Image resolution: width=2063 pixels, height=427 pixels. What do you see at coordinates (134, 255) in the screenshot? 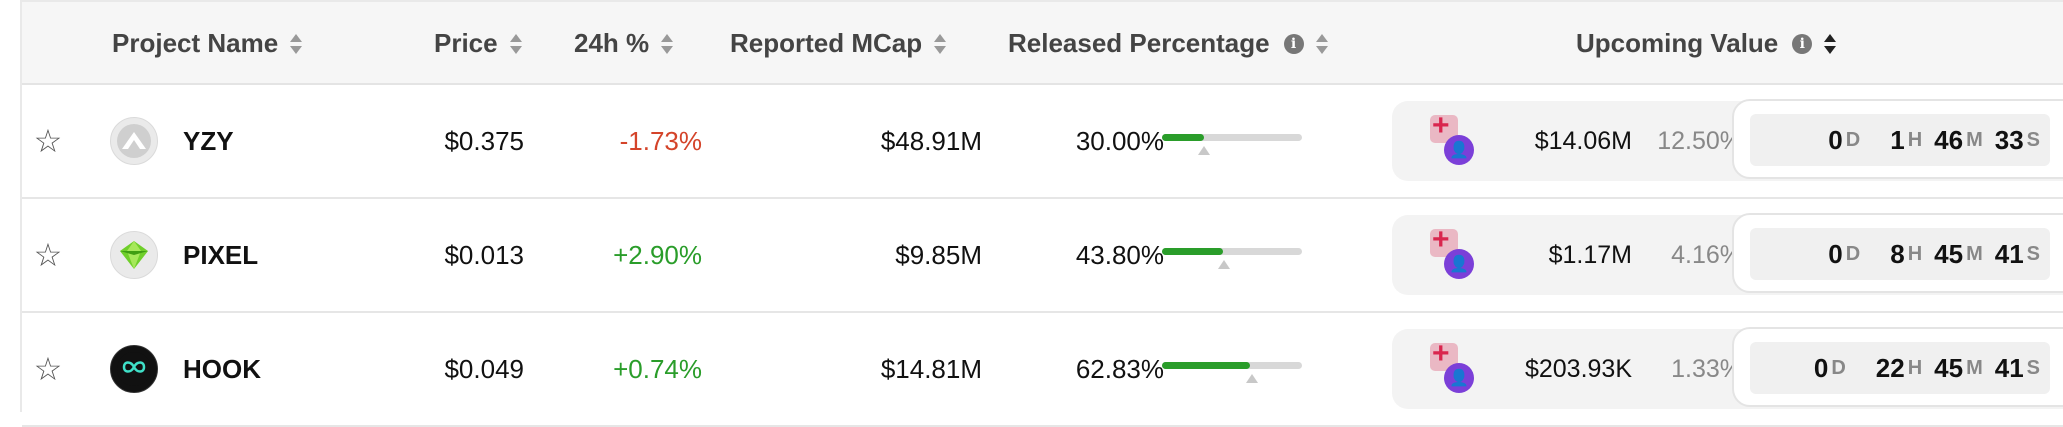
I see `pixel-logo` at bounding box center [134, 255].